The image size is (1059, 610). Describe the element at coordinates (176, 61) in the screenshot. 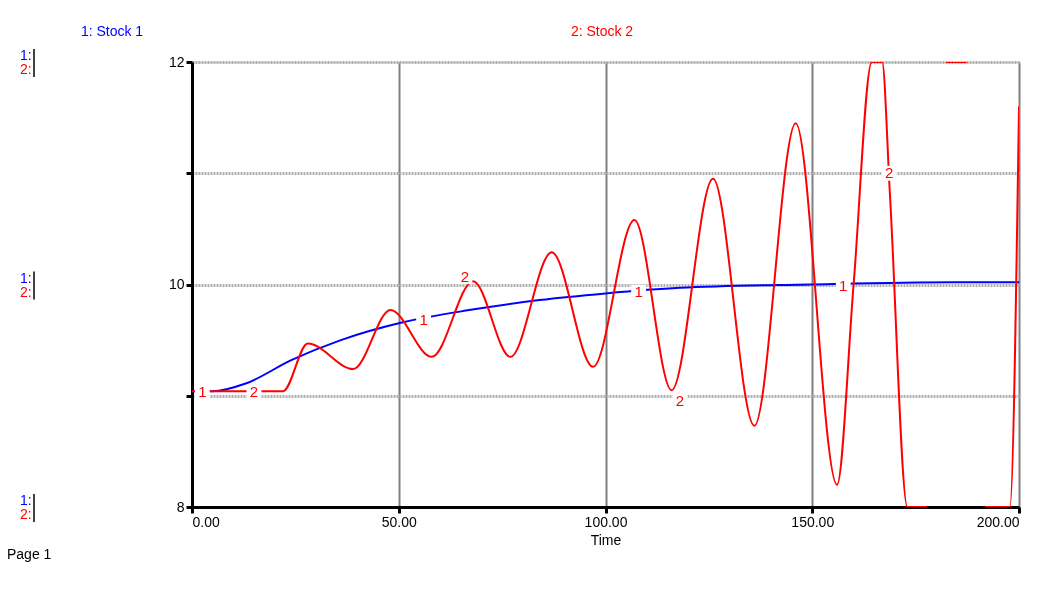

I see `y-tick-label: 12` at that location.